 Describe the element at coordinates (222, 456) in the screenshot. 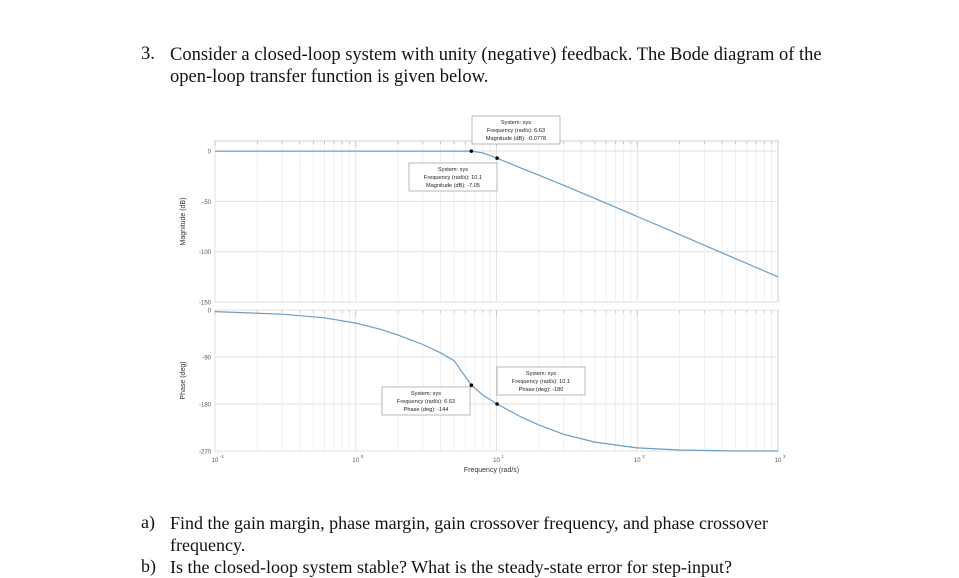

I see `xtick-exponent: -1` at that location.